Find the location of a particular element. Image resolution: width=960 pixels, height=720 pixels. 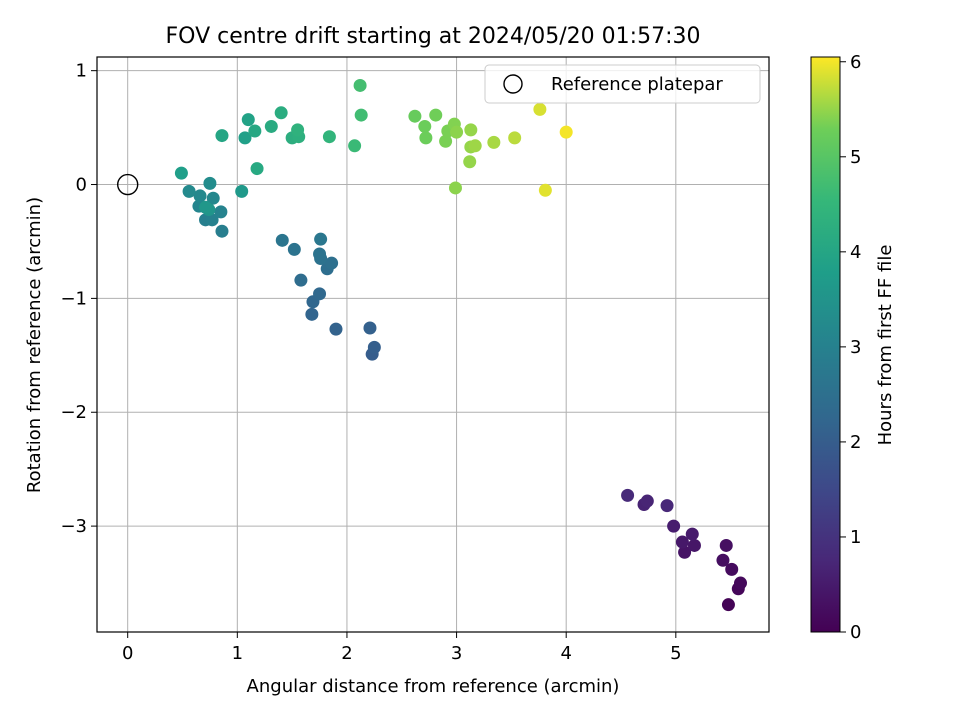

colorbar-tick-label: 1 is located at coordinates (855, 537).